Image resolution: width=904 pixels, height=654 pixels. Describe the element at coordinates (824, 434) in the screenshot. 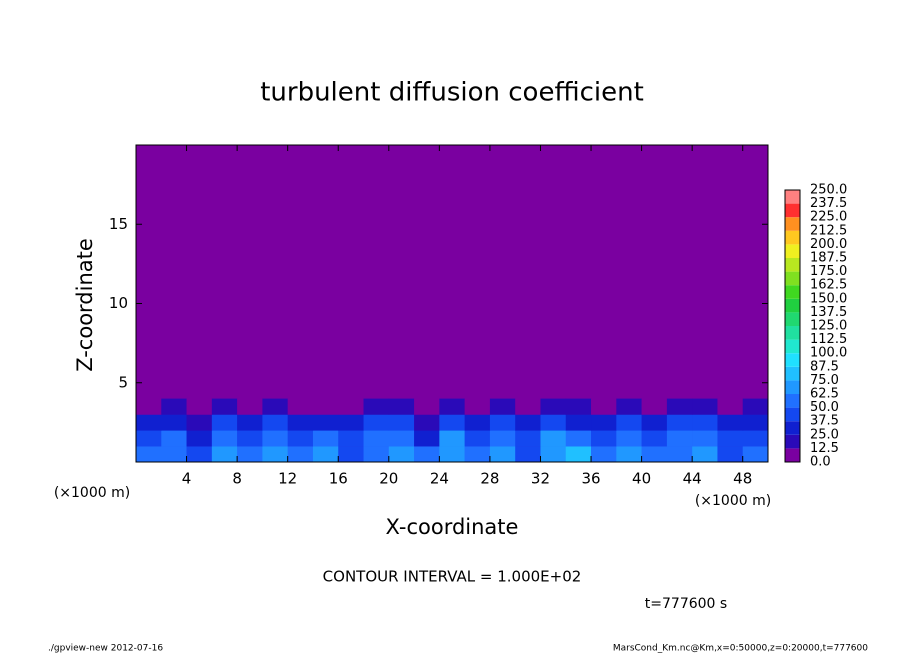

I see `colorbar-label: 25.0` at that location.